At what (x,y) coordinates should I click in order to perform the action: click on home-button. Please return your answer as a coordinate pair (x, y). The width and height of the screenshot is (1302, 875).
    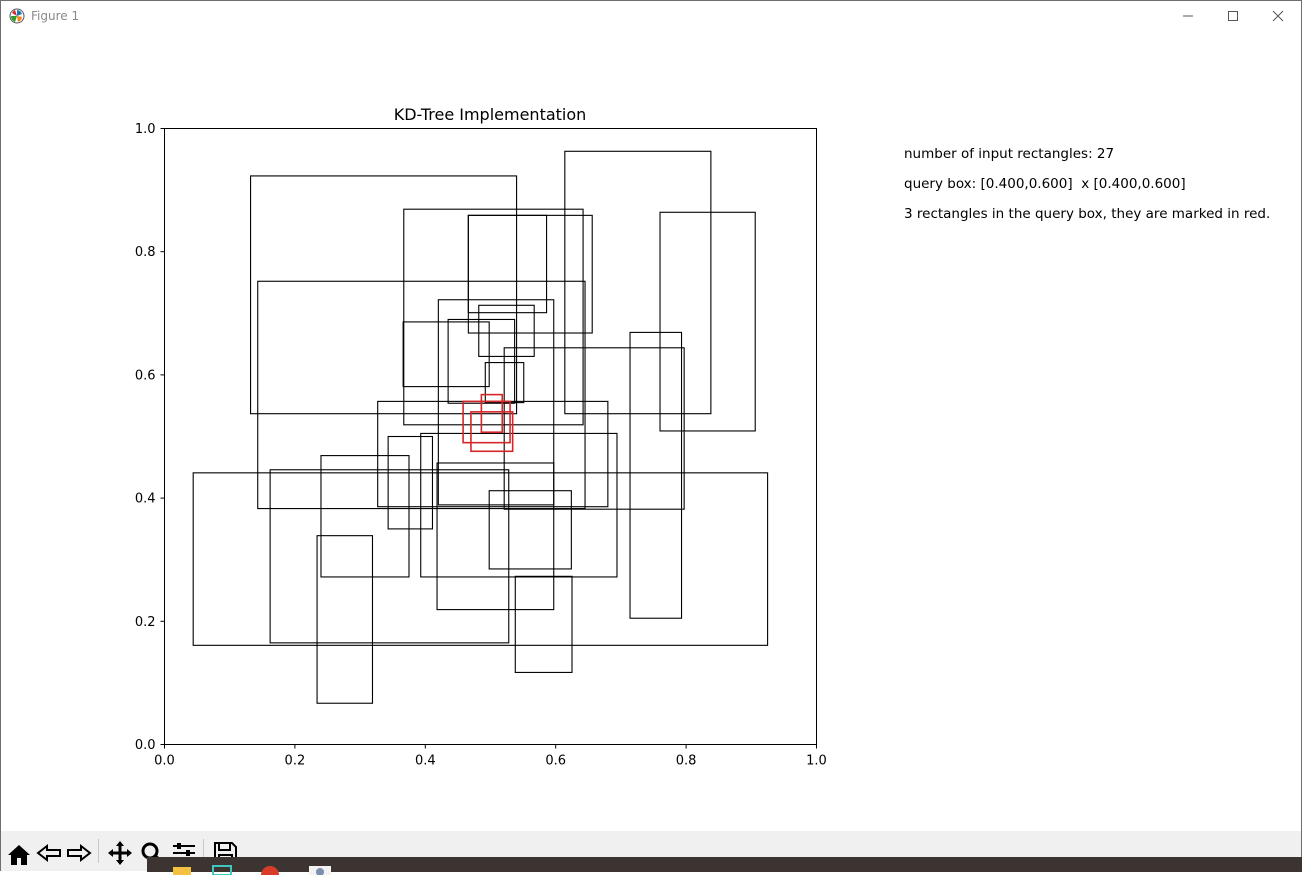
    Looking at the image, I should click on (19, 853).